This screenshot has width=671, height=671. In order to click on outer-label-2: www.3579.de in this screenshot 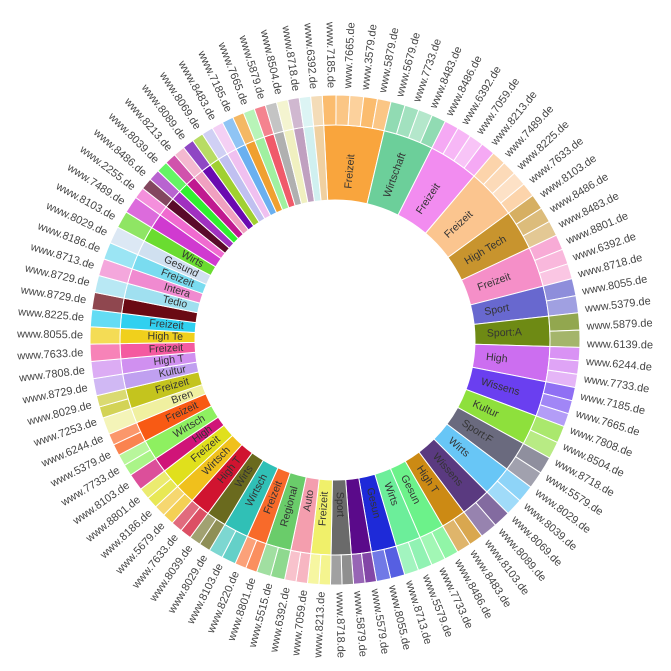, I will do `click(370, 58)`.